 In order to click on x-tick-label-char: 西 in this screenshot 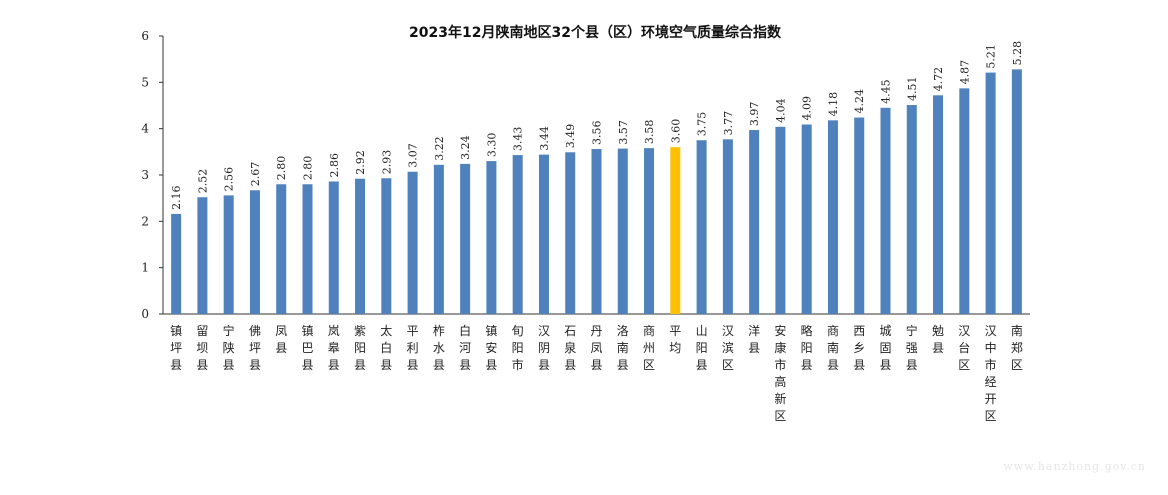, I will do `click(859, 331)`.